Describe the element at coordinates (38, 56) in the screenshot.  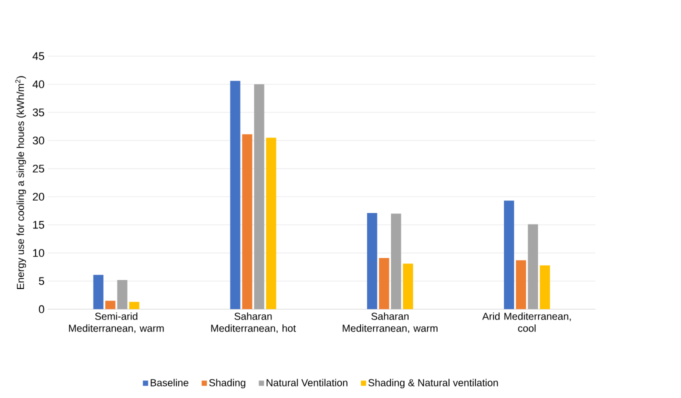
I see `y-tick-label: 45` at that location.